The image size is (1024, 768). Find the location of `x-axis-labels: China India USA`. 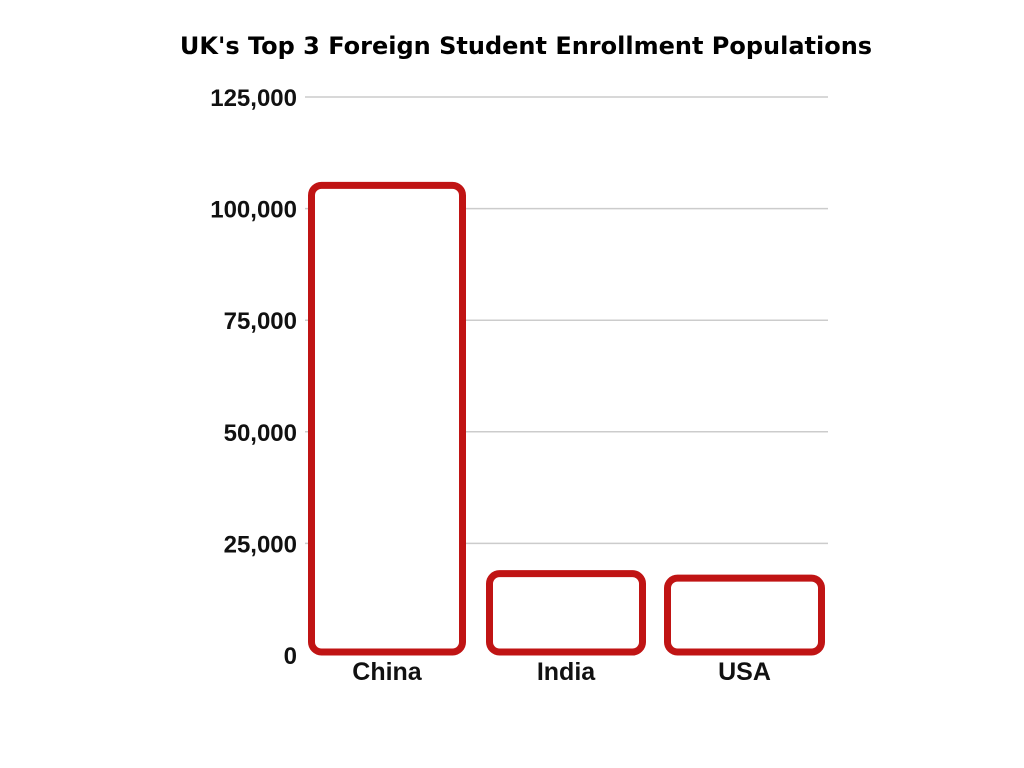

x-axis-labels: China India USA is located at coordinates (561, 672).